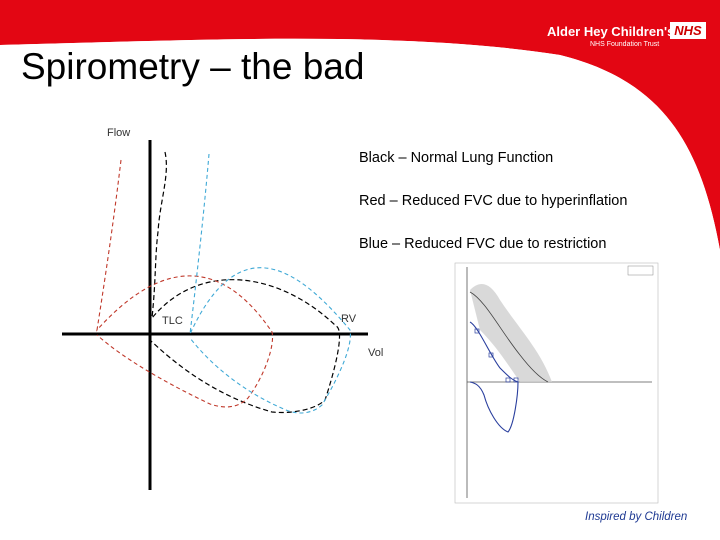  I want to click on normal-curve, so click(245, 282).